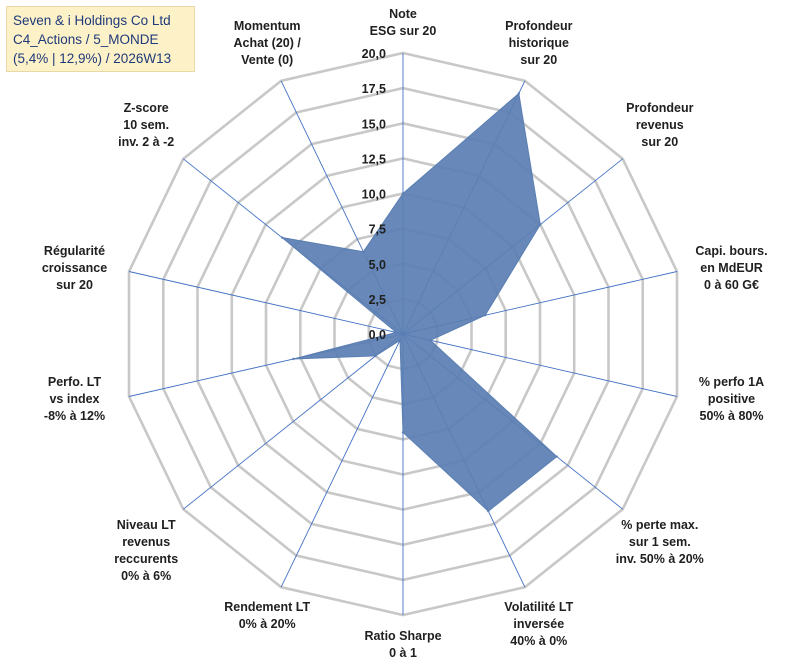  What do you see at coordinates (403, 14) in the screenshot?
I see `axis-label-line: Note` at bounding box center [403, 14].